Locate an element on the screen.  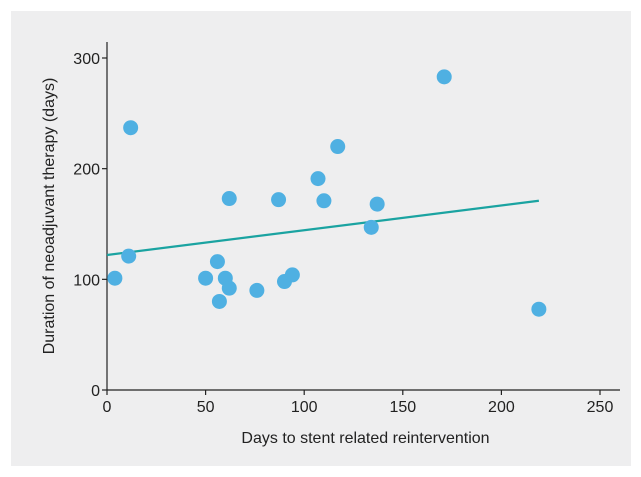
y-tick-label: 300 is located at coordinates (86, 59).